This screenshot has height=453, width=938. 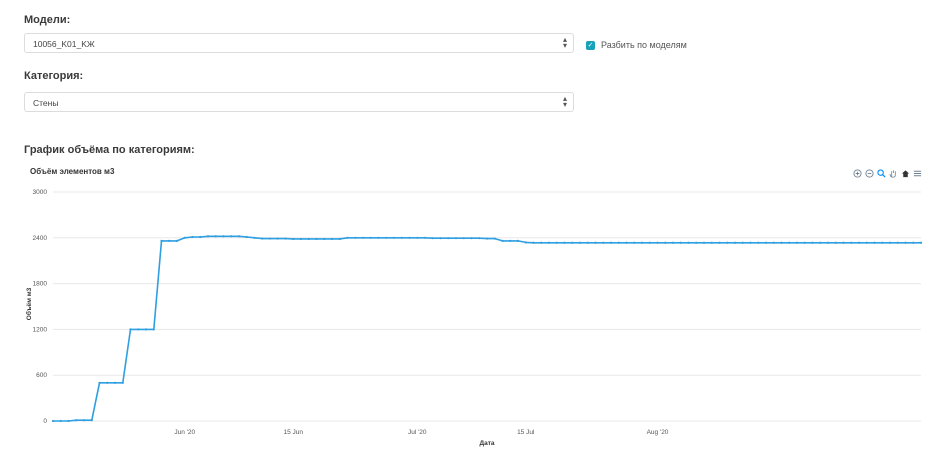 I want to click on split-by-models-option: ✓ Разбить по моделям, so click(x=636, y=45).